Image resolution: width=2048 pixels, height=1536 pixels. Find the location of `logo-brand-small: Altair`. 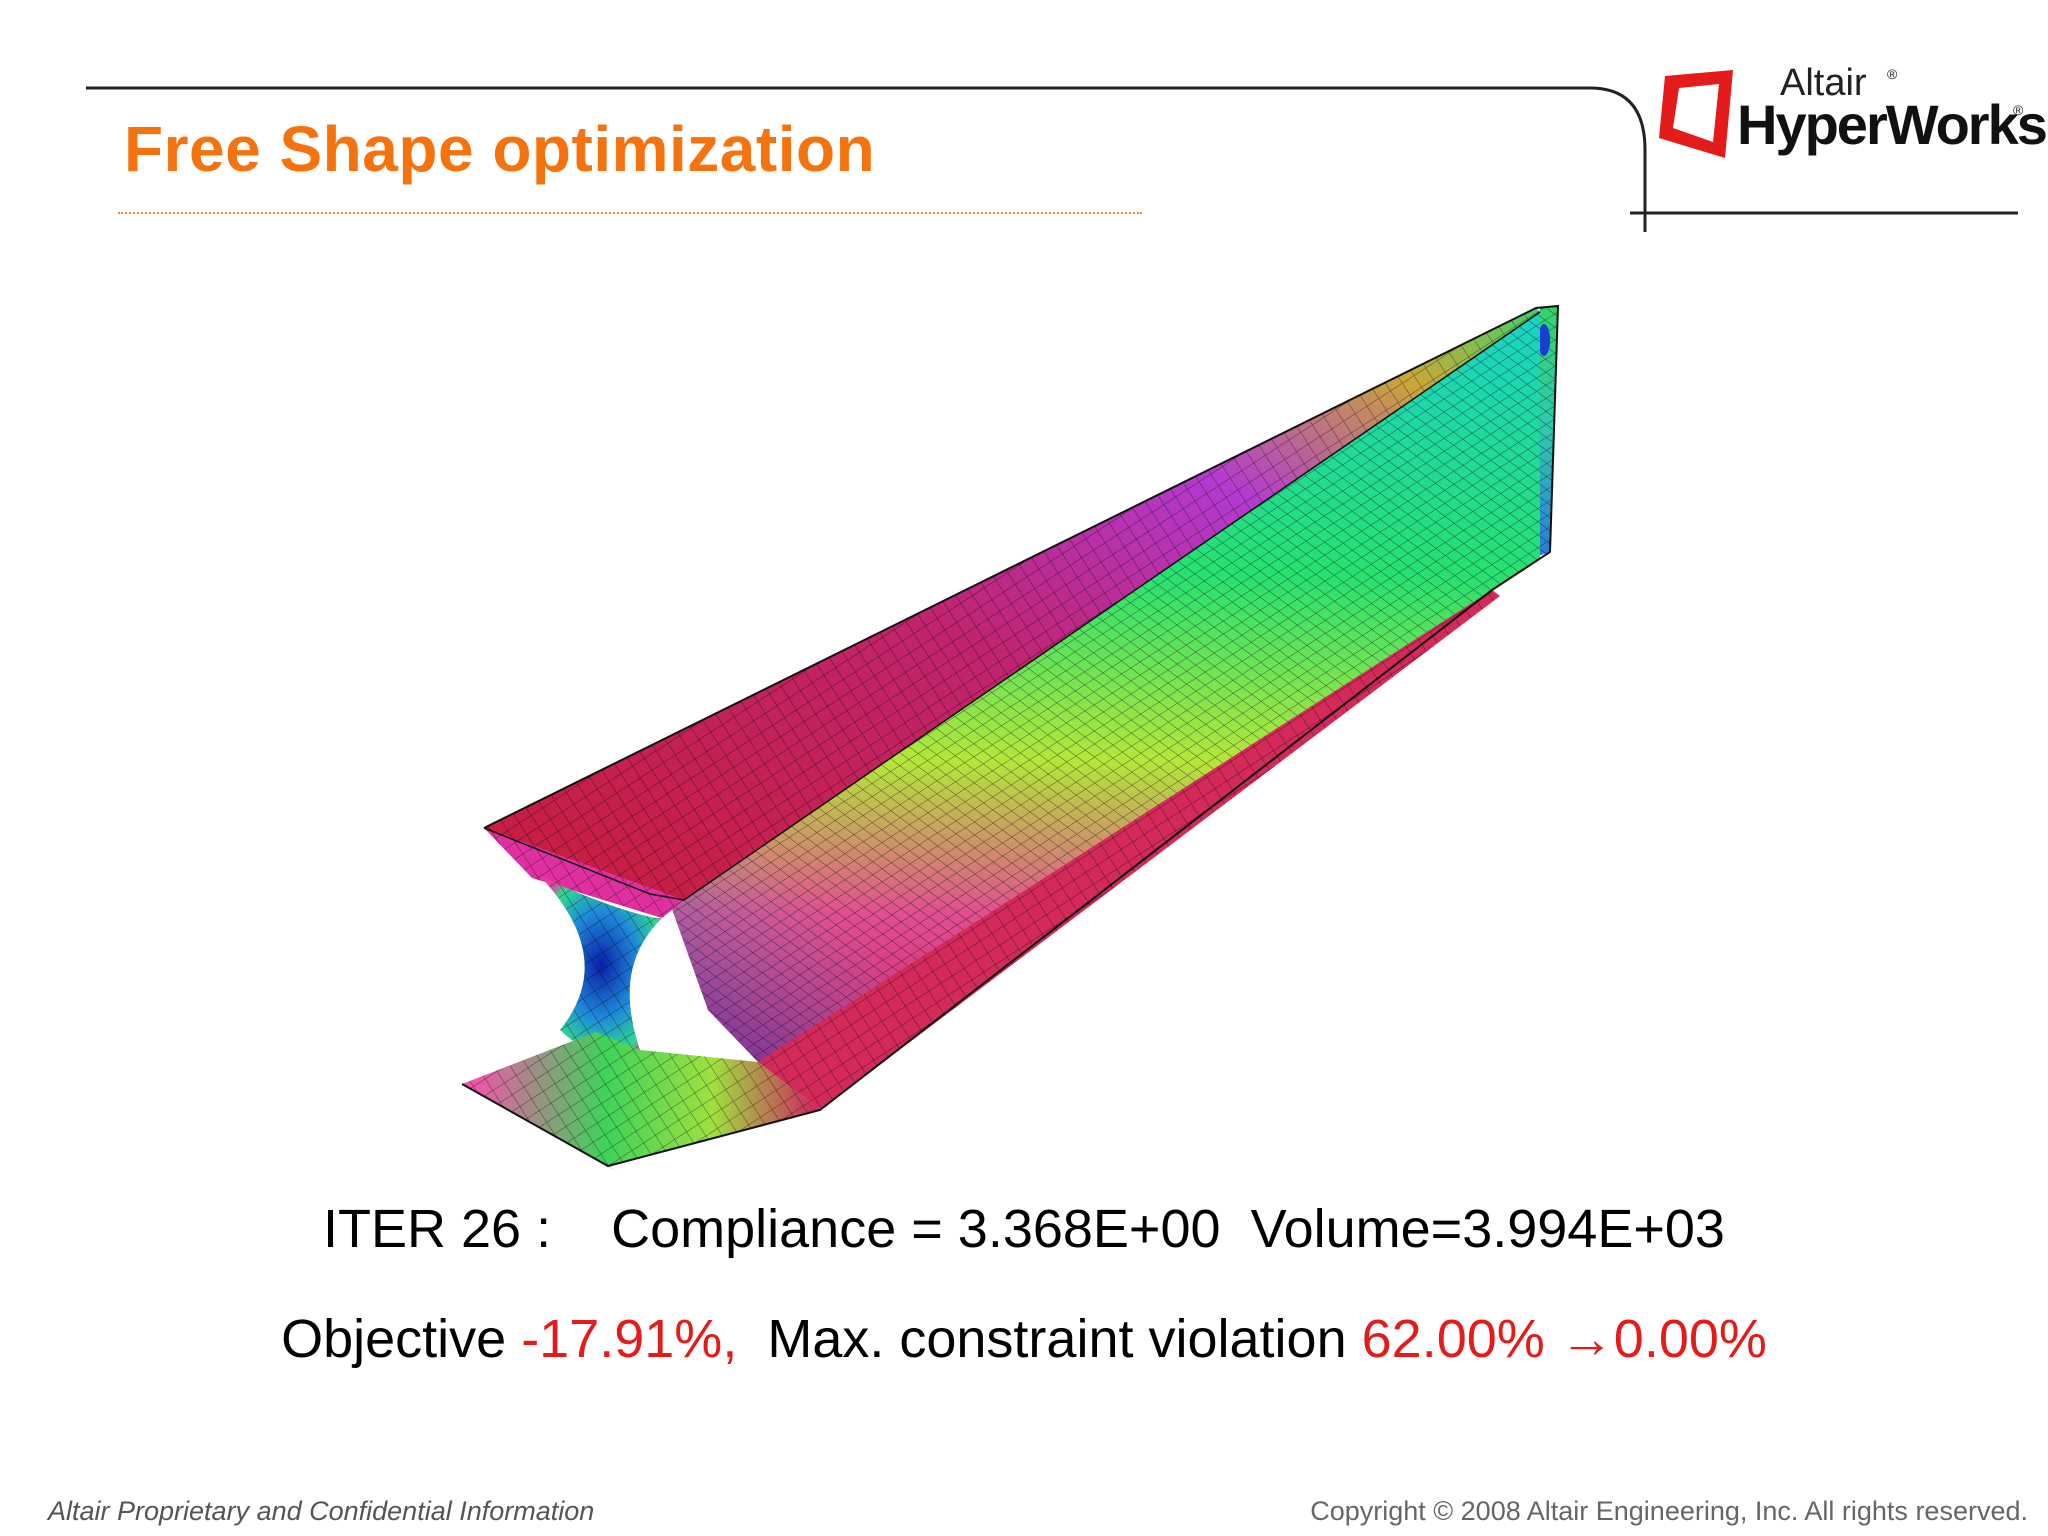

logo-brand-small: Altair is located at coordinates (1823, 83).